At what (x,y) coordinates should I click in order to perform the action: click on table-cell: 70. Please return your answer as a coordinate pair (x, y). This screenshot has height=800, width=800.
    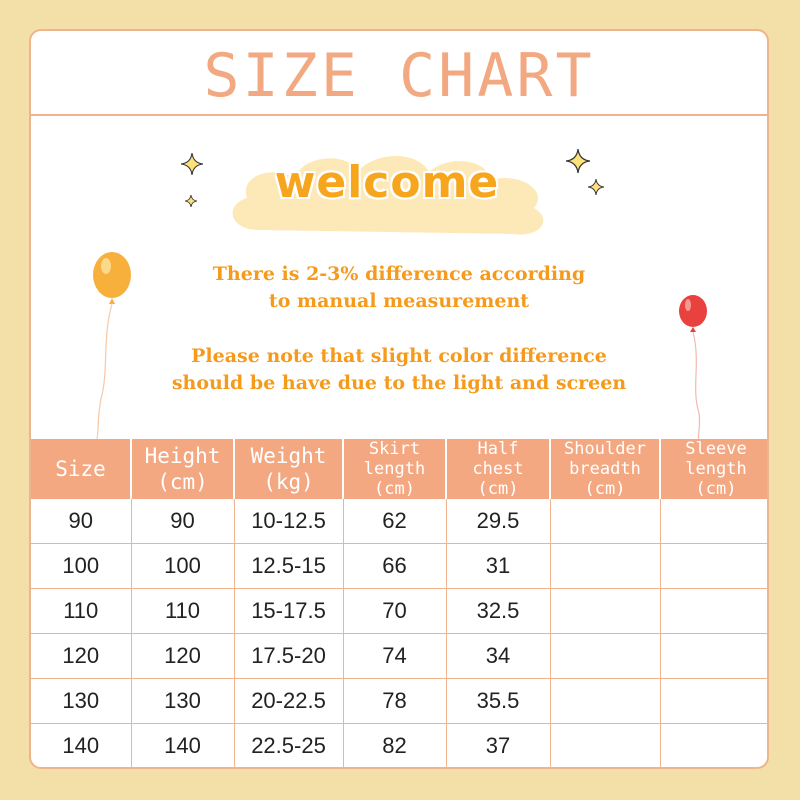
    Looking at the image, I should click on (395, 611).